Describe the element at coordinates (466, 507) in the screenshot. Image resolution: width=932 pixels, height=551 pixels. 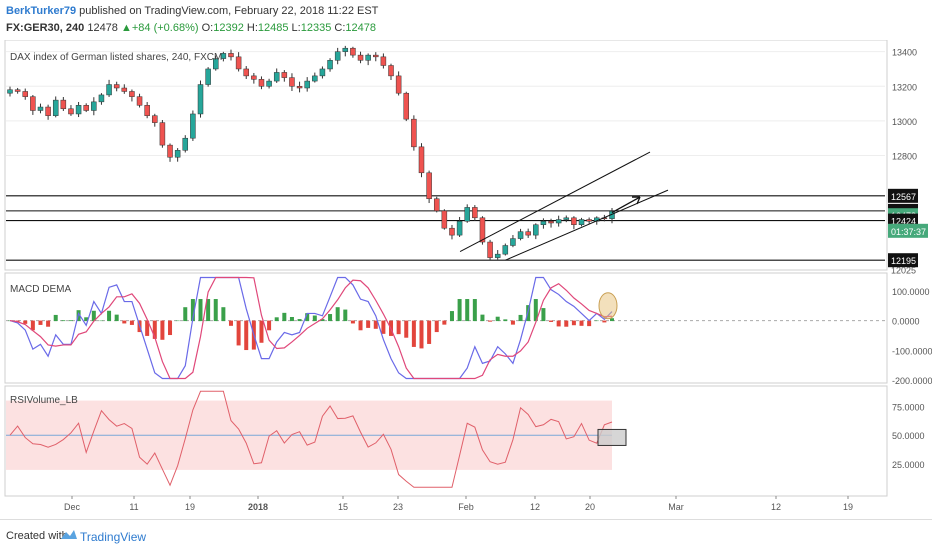
I see `time-tick-label: Feb` at that location.